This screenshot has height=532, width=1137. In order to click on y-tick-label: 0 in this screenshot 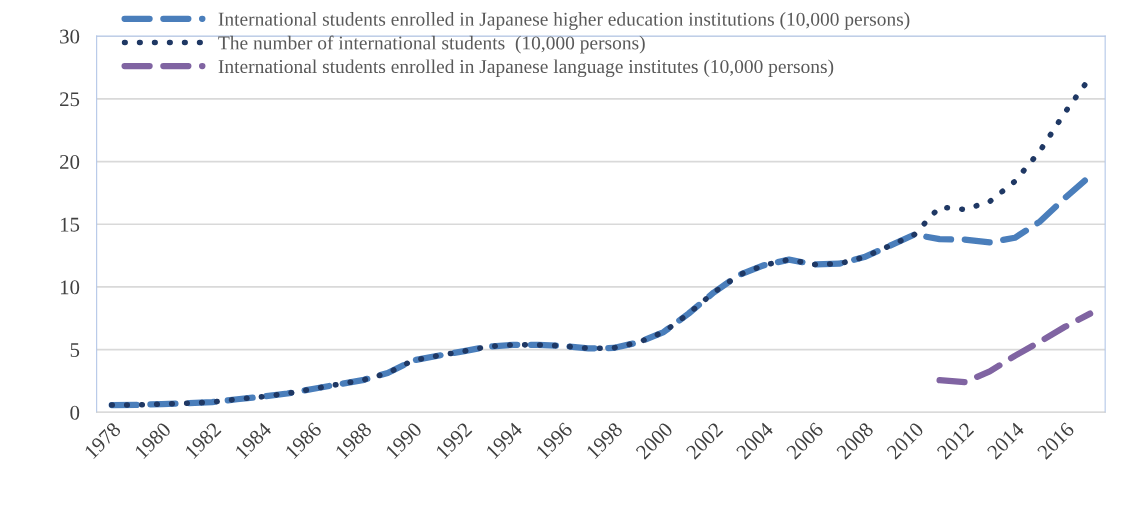, I will do `click(75, 412)`.